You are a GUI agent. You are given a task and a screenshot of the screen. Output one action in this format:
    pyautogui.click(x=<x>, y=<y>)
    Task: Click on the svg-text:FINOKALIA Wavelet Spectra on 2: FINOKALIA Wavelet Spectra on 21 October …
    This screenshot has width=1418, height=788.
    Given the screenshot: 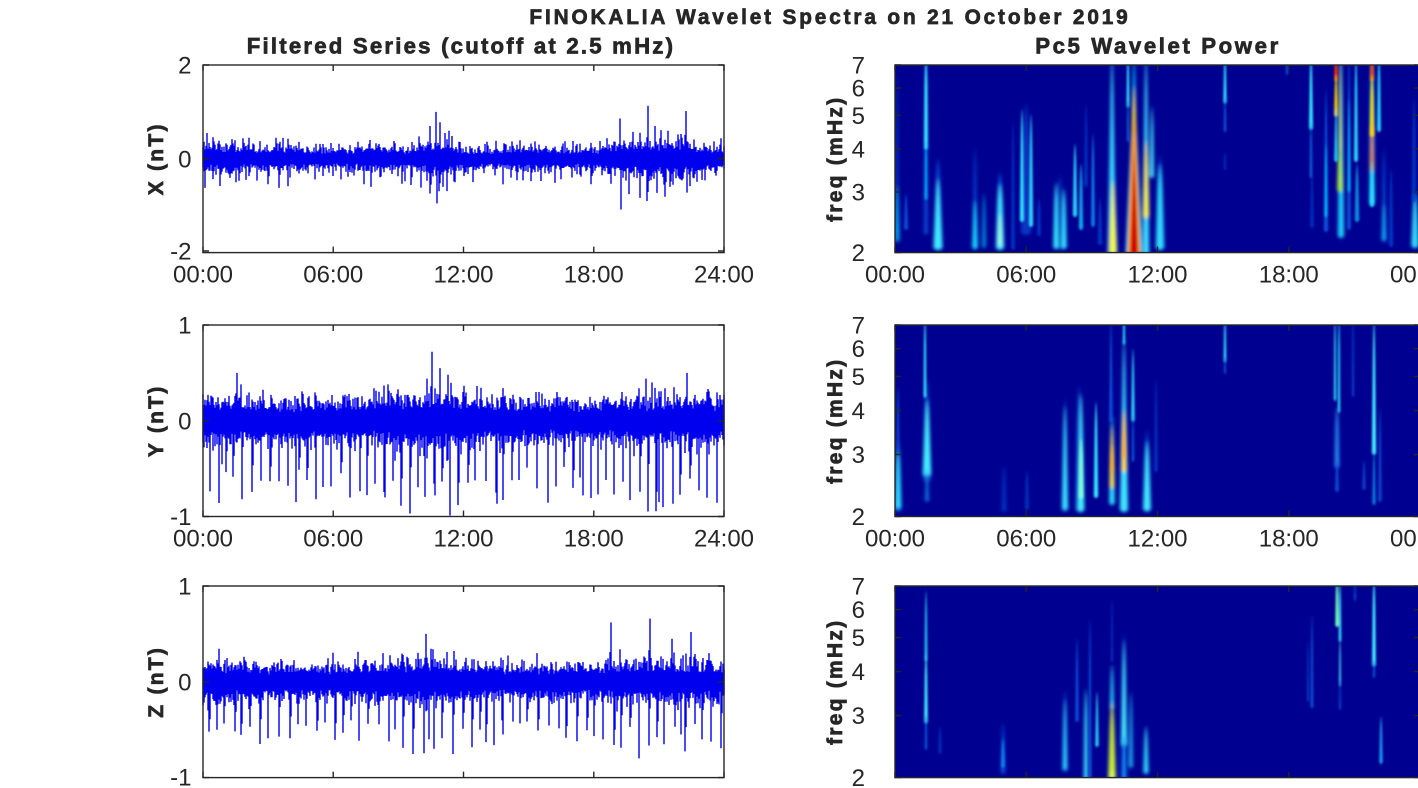 What is the action you would take?
    pyautogui.click(x=829, y=17)
    